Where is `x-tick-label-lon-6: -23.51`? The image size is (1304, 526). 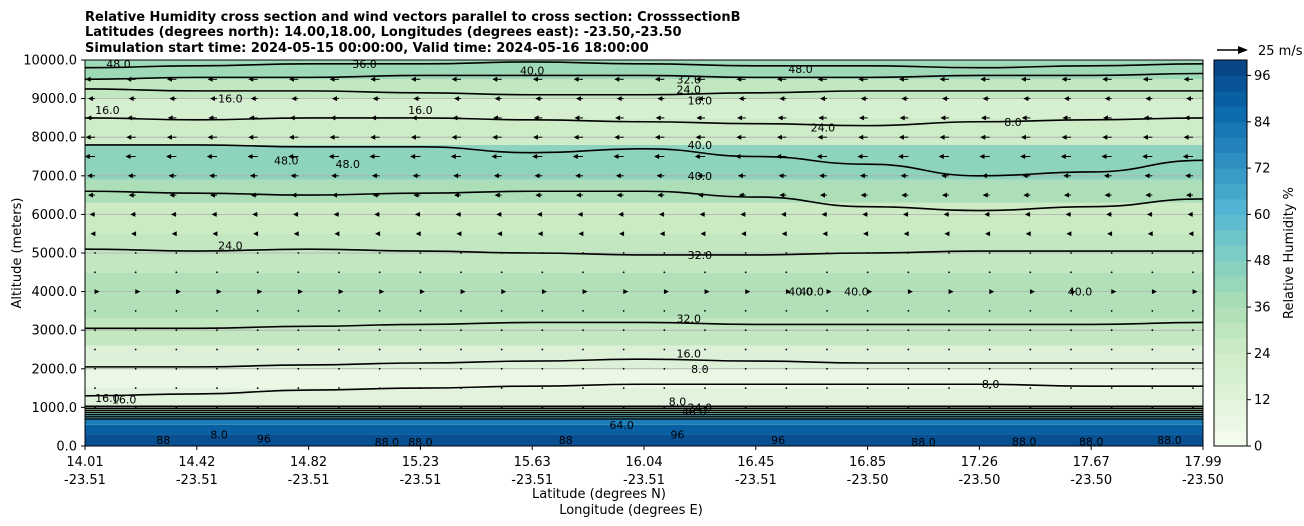 x-tick-label-lon-6: -23.51 is located at coordinates (756, 480).